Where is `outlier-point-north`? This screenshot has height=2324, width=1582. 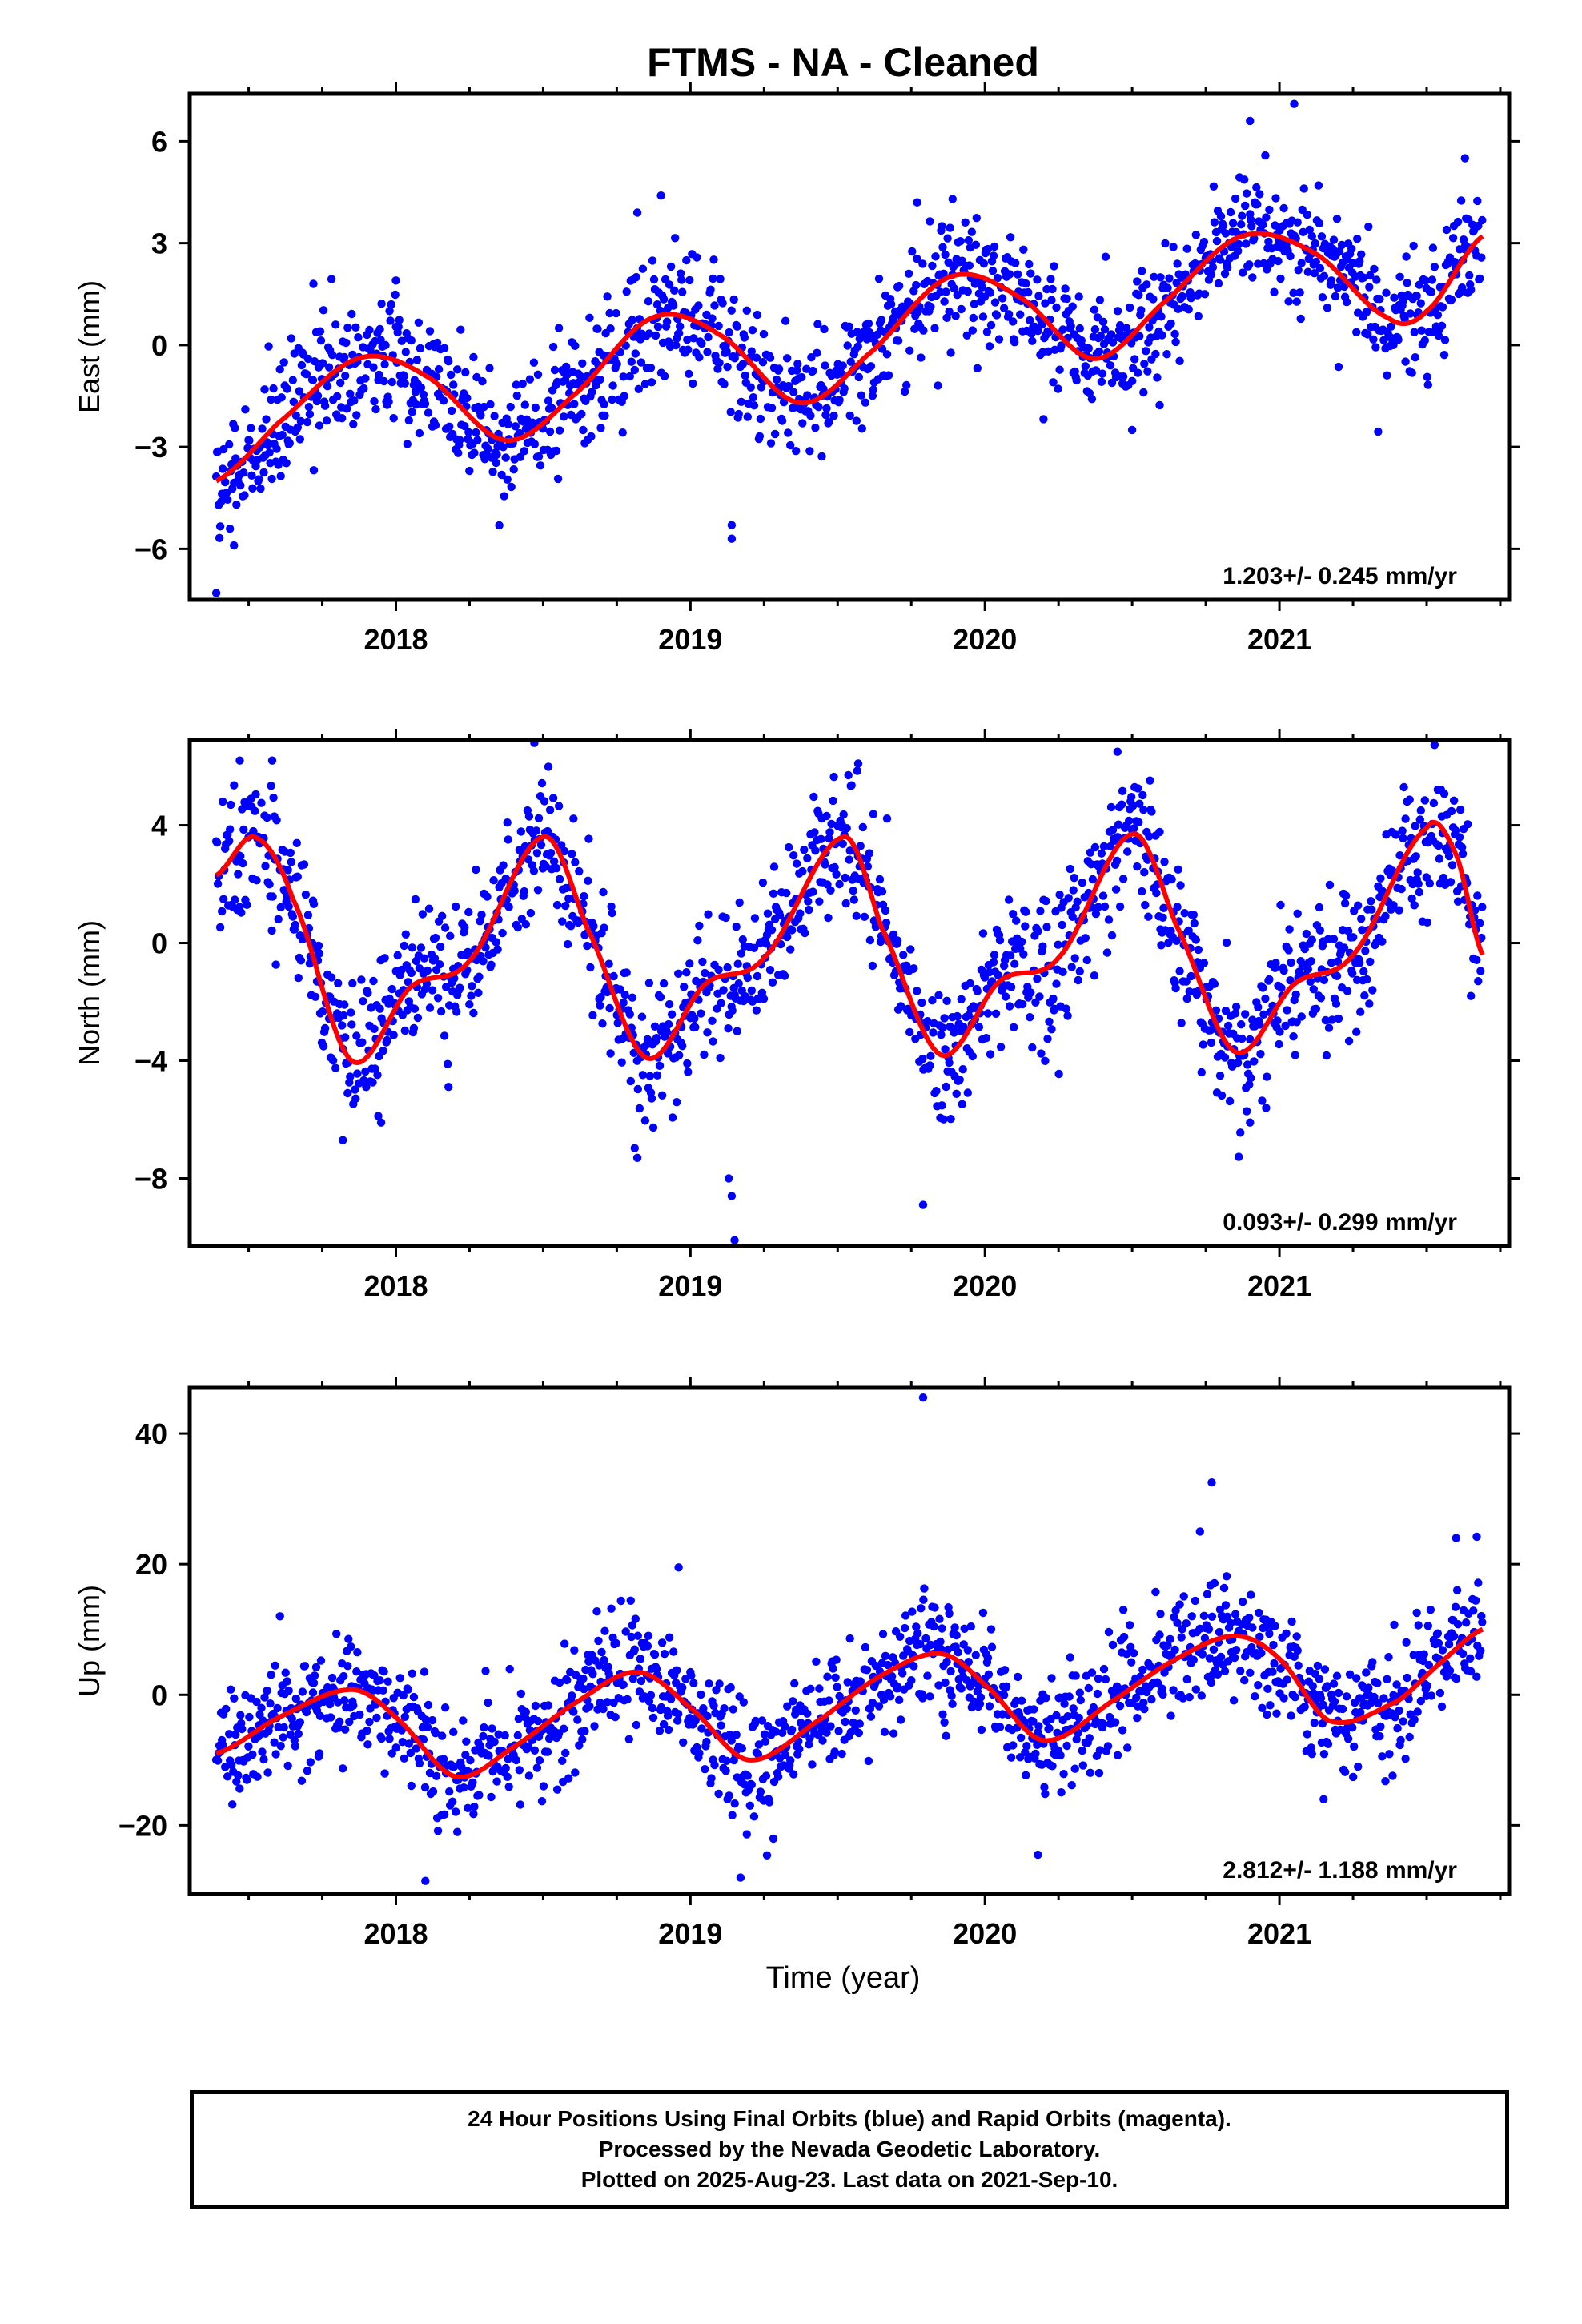
outlier-point-north is located at coordinates (1471, 995).